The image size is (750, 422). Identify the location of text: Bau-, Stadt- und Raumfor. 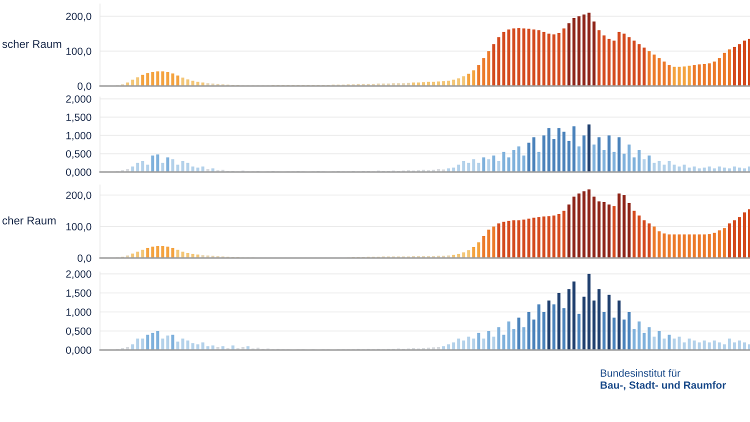
(663, 385).